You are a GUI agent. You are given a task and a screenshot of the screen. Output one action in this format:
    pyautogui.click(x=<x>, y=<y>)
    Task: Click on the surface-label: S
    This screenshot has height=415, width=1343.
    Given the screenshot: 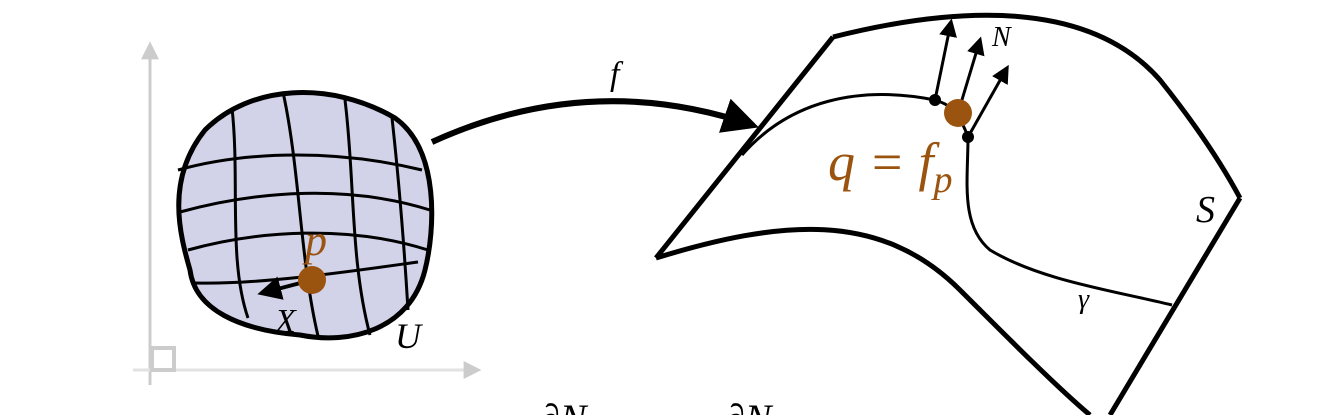 What is the action you would take?
    pyautogui.click(x=1205, y=210)
    